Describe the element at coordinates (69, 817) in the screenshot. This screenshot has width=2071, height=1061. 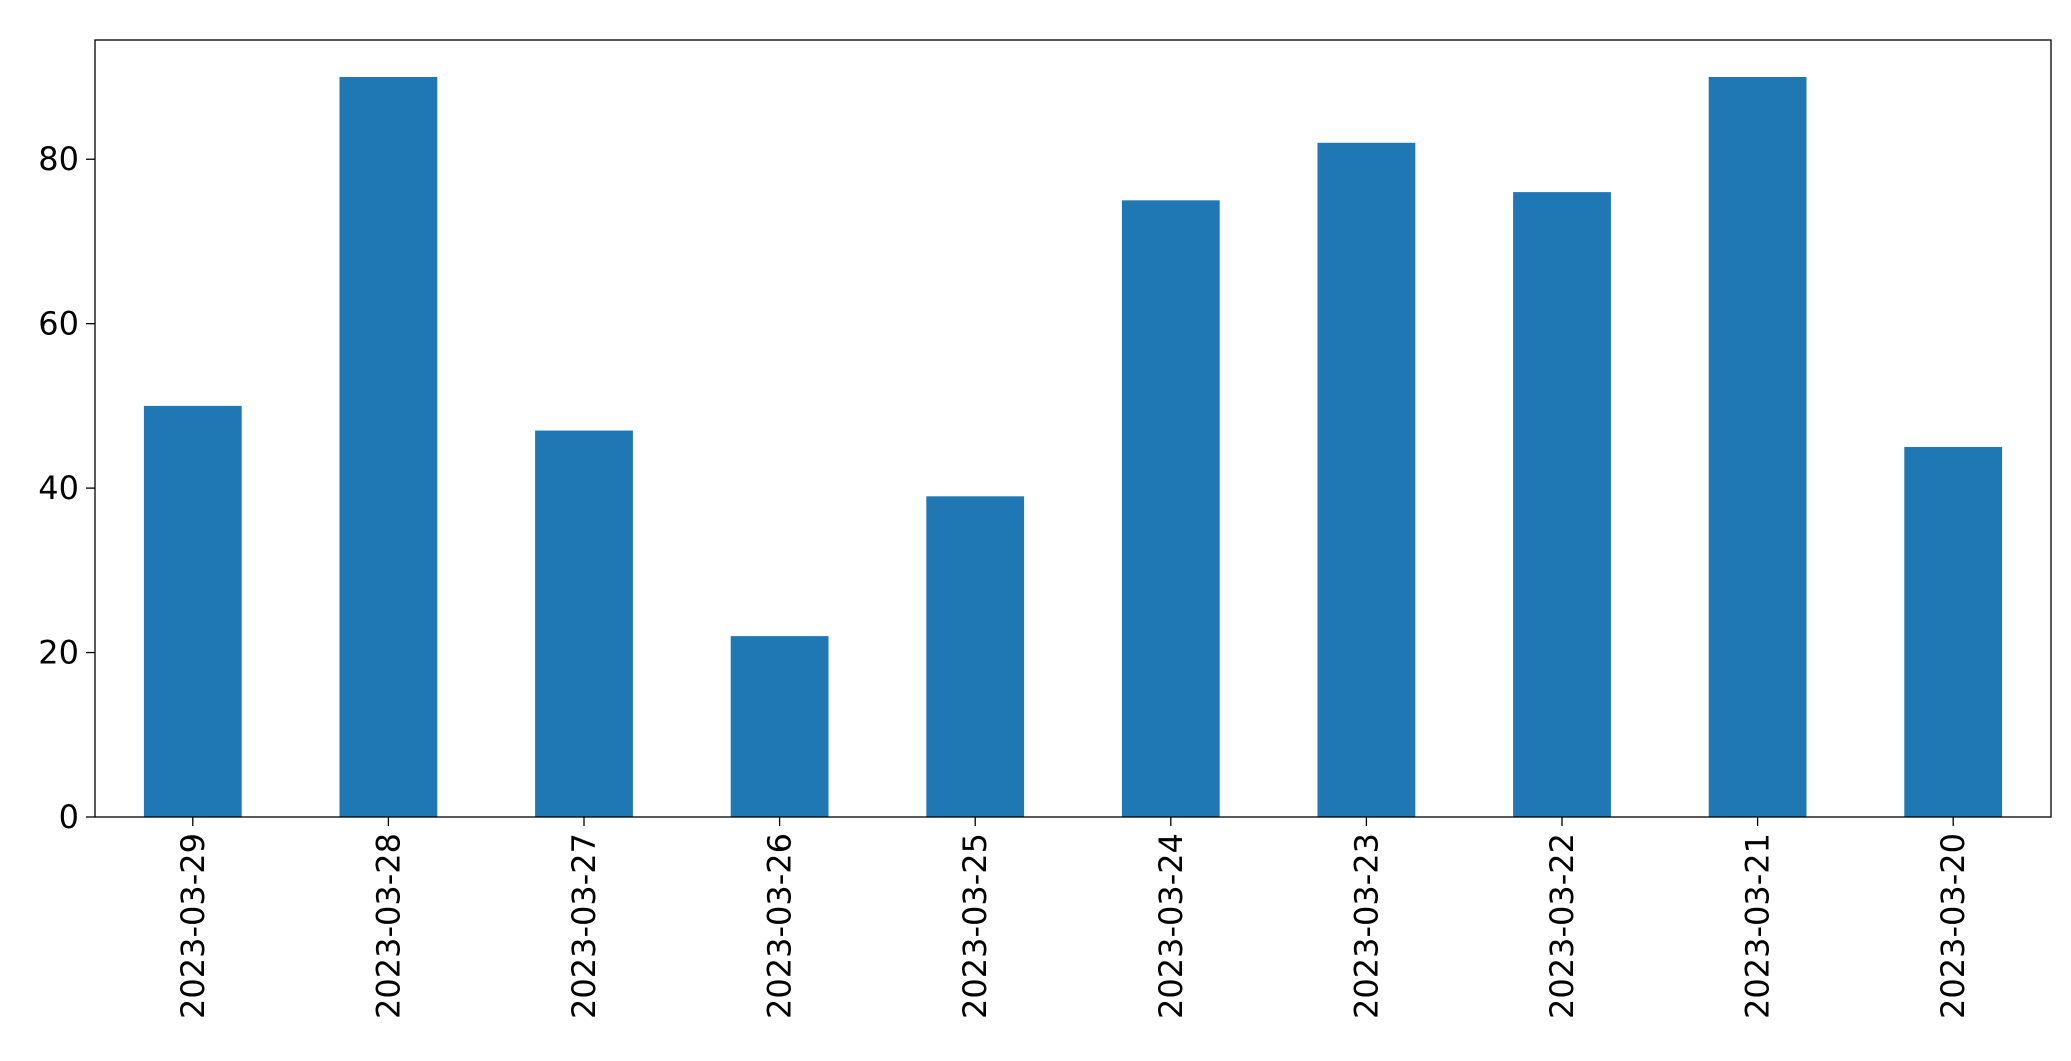
I see `y-tick-label: 0` at that location.